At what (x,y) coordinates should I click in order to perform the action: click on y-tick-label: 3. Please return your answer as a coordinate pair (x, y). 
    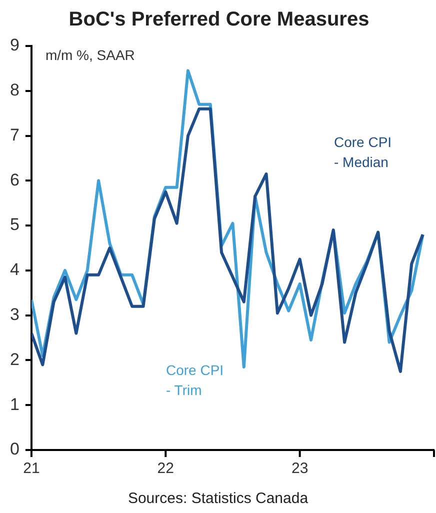
    Looking at the image, I should click on (15, 314).